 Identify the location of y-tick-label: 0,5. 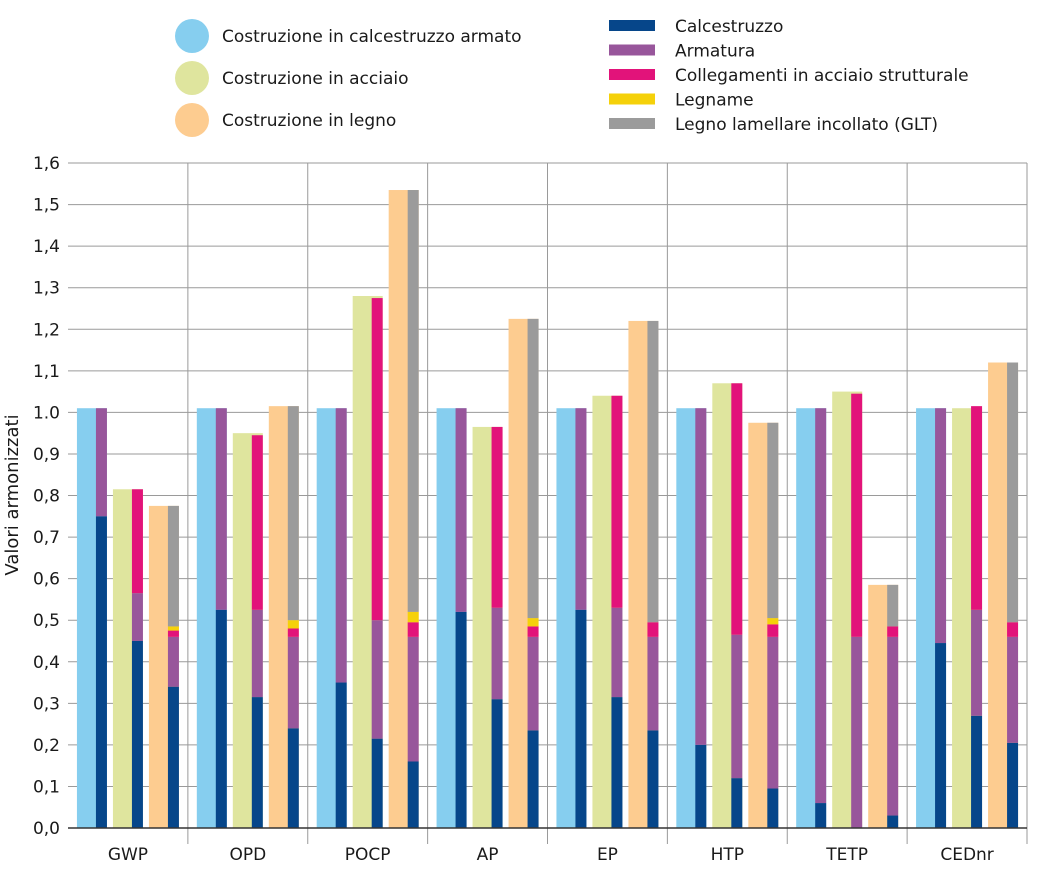
(46, 621).